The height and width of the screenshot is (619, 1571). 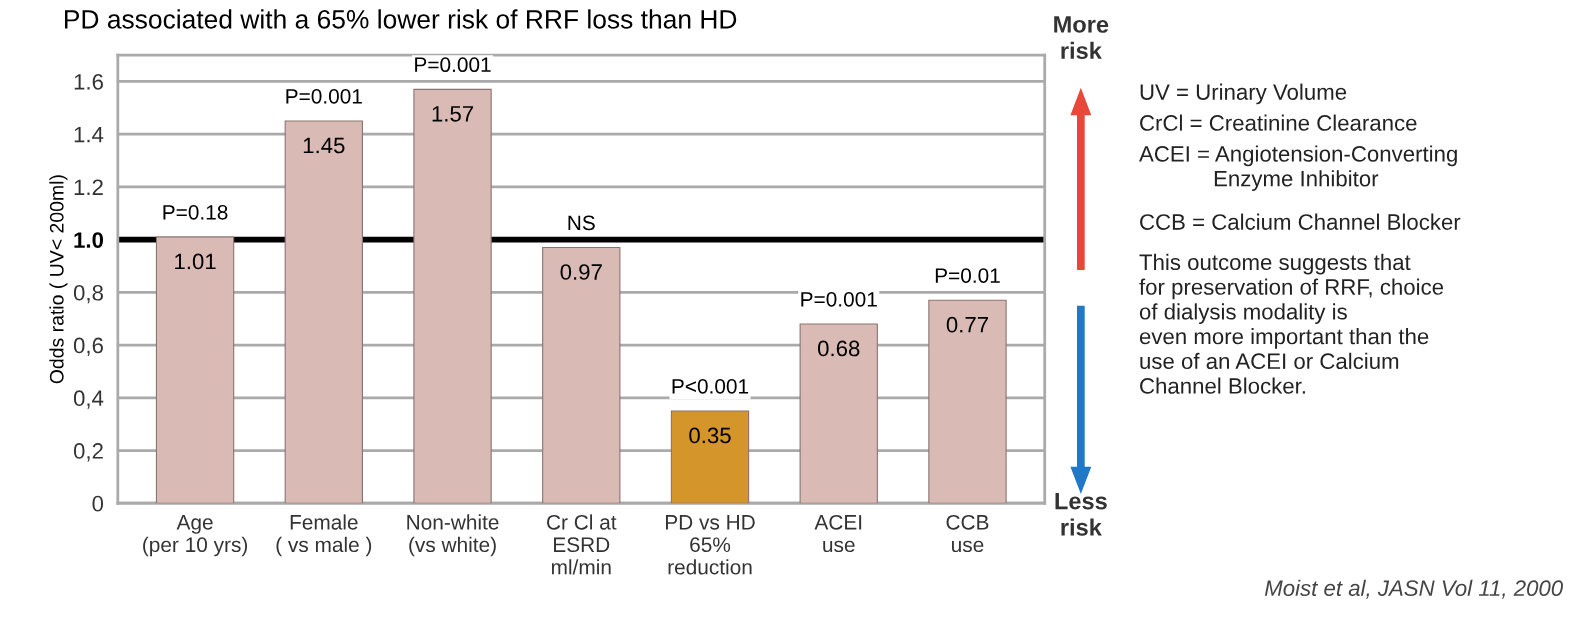 I want to click on x-tick-label: CCB use, so click(x=967, y=533).